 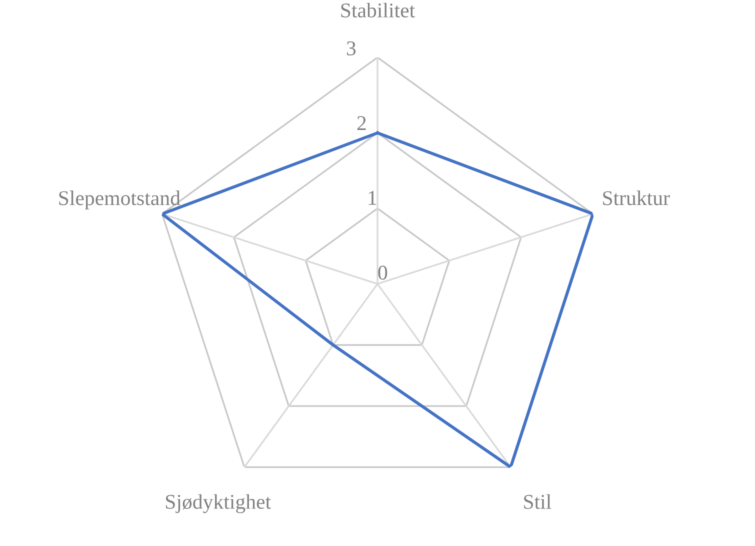 What do you see at coordinates (351, 48) in the screenshot?
I see `y-tick-label: 3` at bounding box center [351, 48].